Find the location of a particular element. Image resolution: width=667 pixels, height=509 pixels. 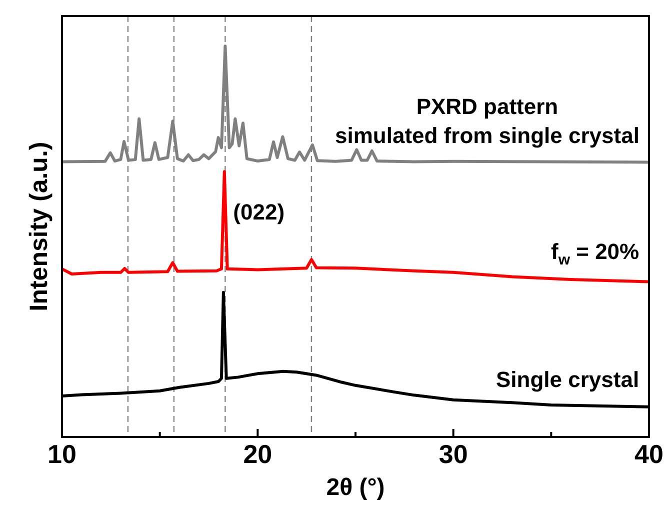

series-label: Single crystal is located at coordinates (568, 380).